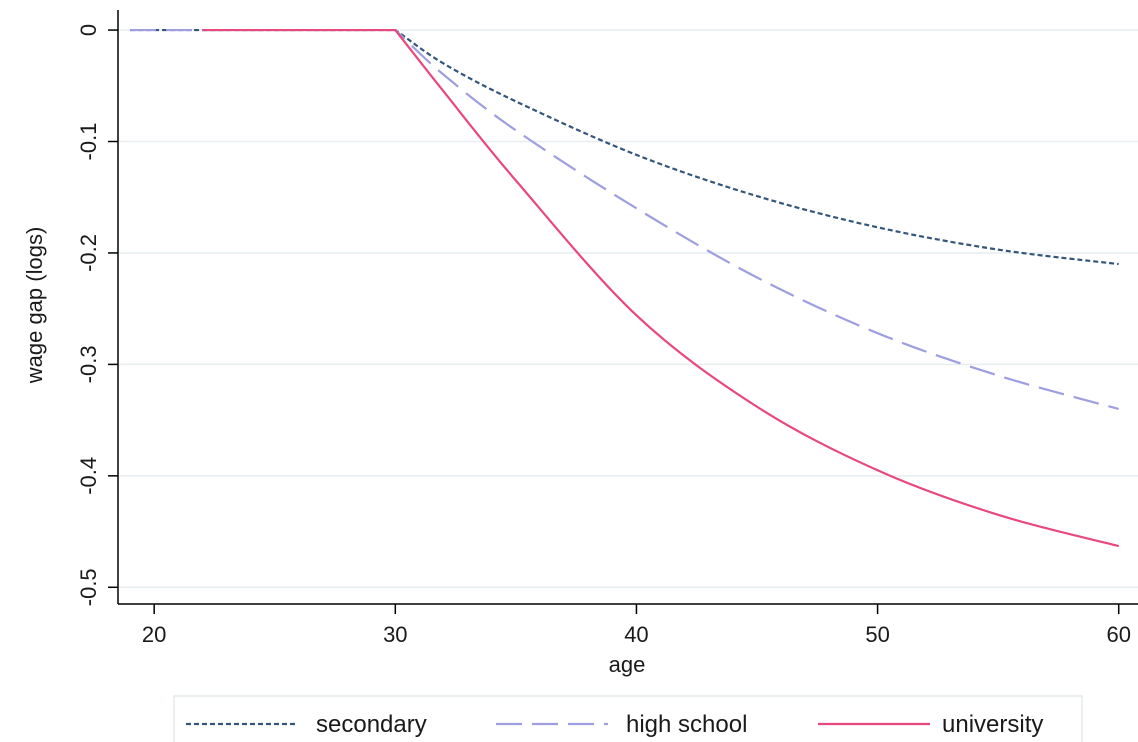 This screenshot has height=742, width=1138. I want to click on x-tick-label: 20, so click(154, 634).